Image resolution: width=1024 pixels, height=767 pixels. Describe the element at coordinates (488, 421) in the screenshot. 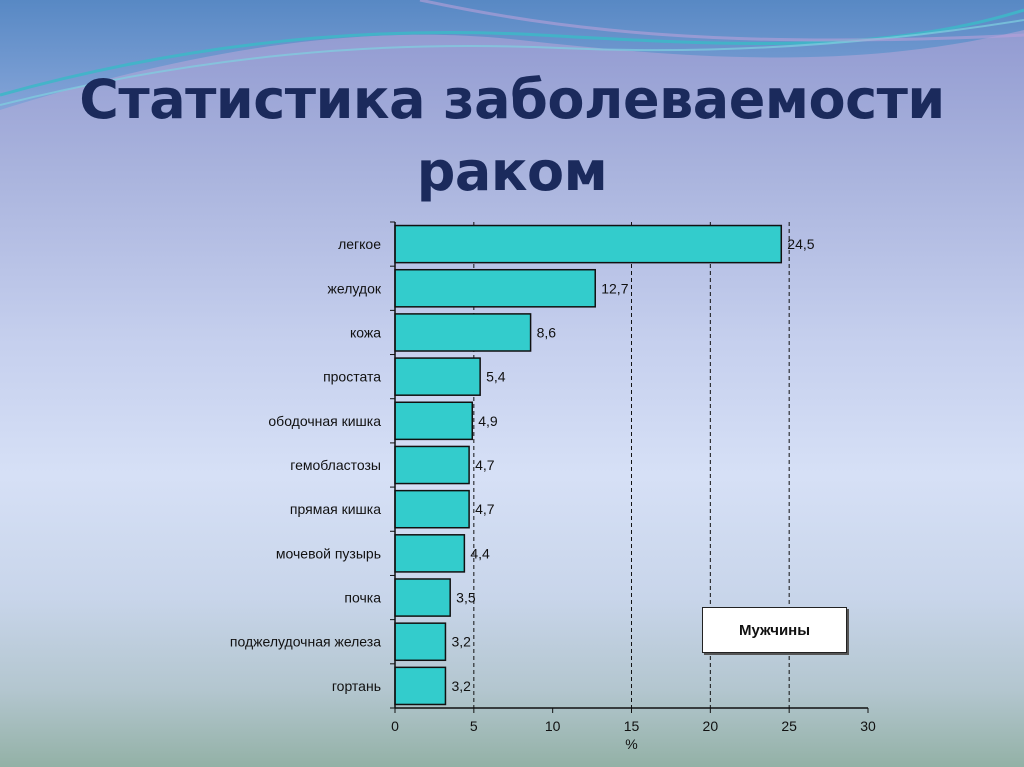

I see `bar-value-label: 4,9` at that location.